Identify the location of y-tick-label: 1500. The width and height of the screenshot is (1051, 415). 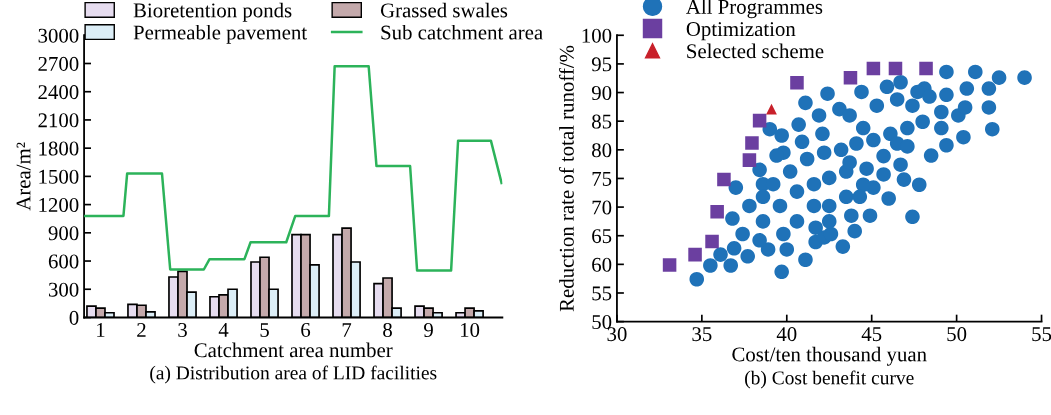
(59, 176).